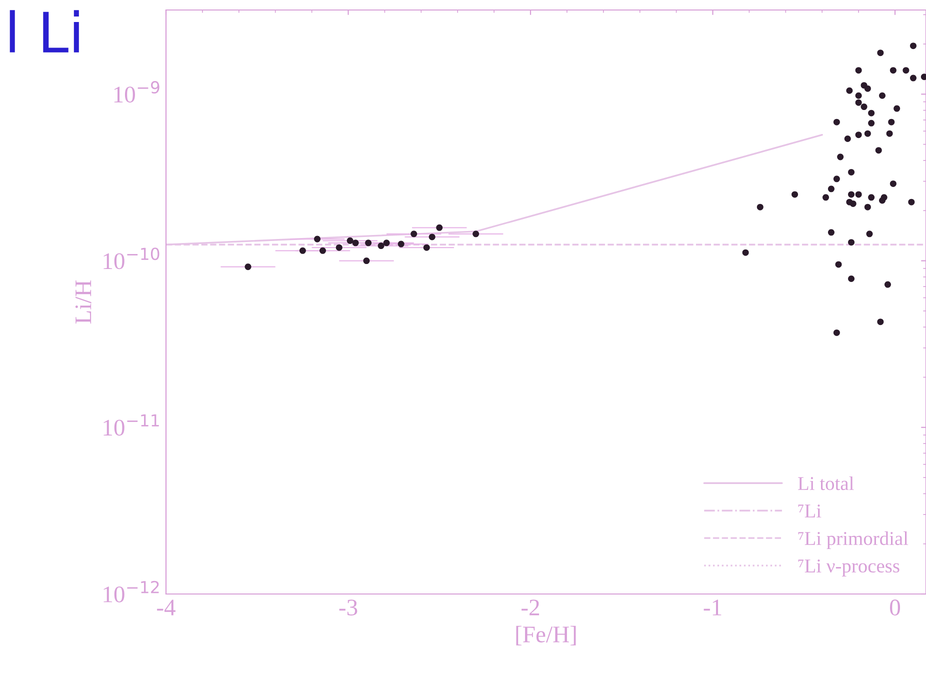 This screenshot has width=926, height=674. Describe the element at coordinates (137, 92) in the screenshot. I see `y-tick-label: 10$^{−9}$` at that location.